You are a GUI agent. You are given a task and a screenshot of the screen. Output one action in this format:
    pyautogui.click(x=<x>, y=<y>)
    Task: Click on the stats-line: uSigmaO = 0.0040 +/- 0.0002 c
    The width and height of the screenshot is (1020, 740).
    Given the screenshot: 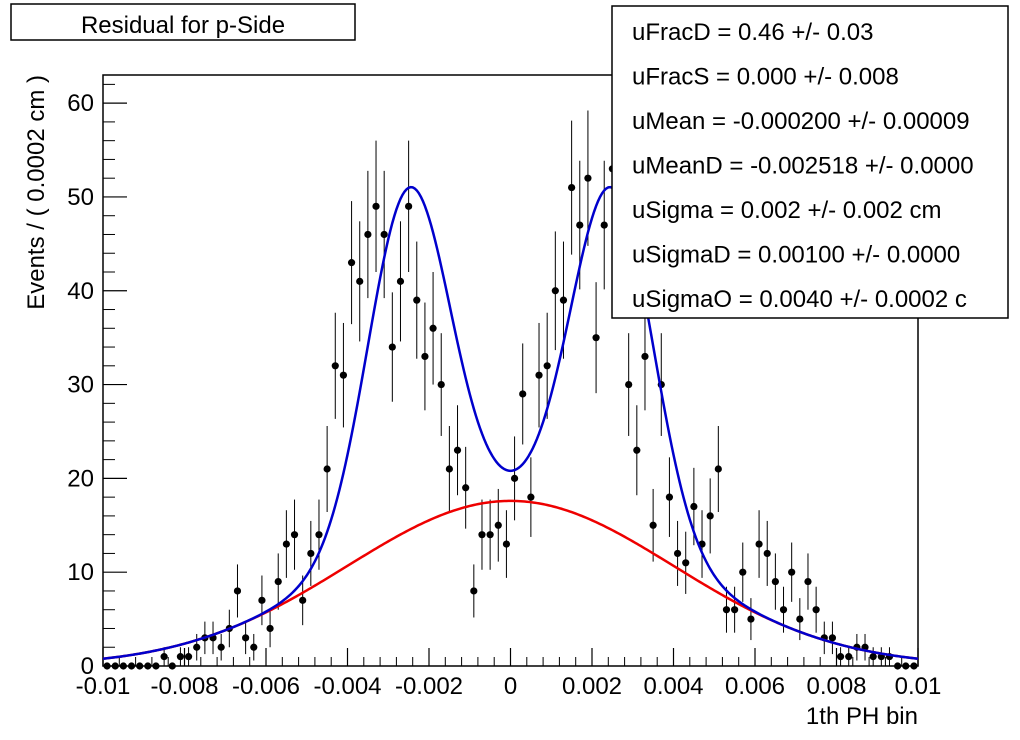 What is the action you would take?
    pyautogui.click(x=799, y=299)
    